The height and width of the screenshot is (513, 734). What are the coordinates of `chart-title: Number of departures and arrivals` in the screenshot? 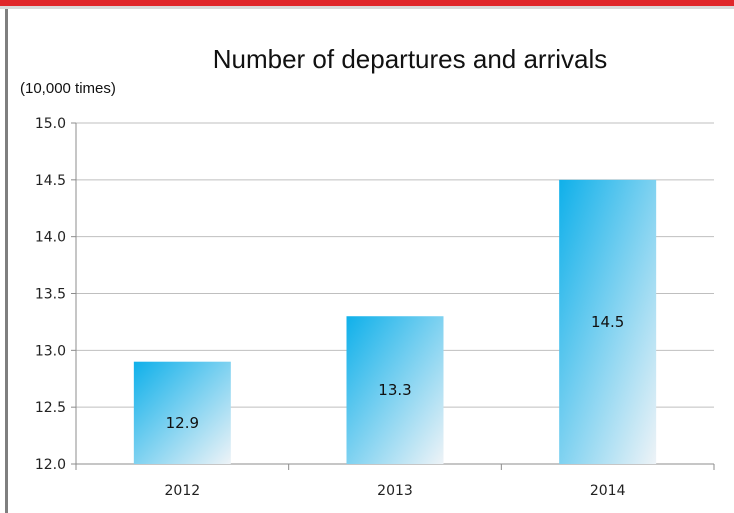 It's located at (410, 59).